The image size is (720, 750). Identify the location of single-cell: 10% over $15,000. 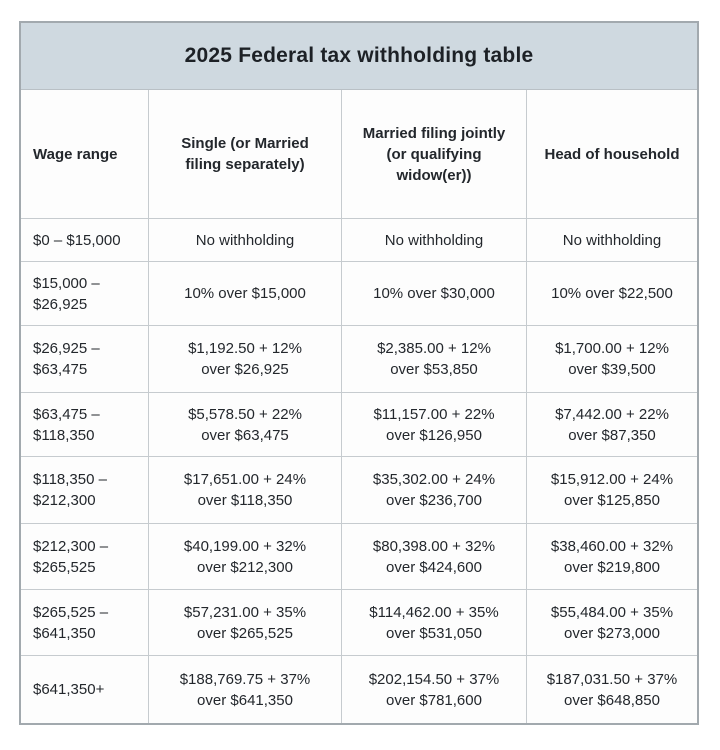
(245, 293).